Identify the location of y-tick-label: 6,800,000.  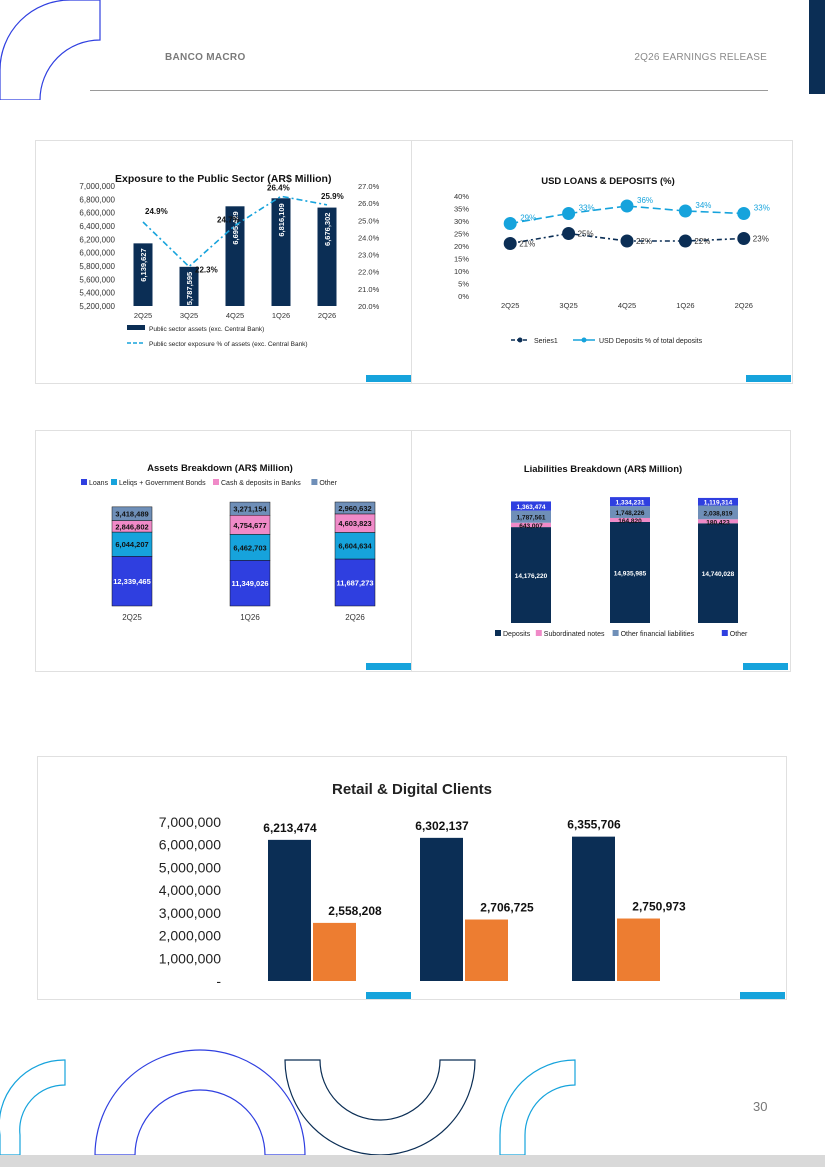
(97, 199).